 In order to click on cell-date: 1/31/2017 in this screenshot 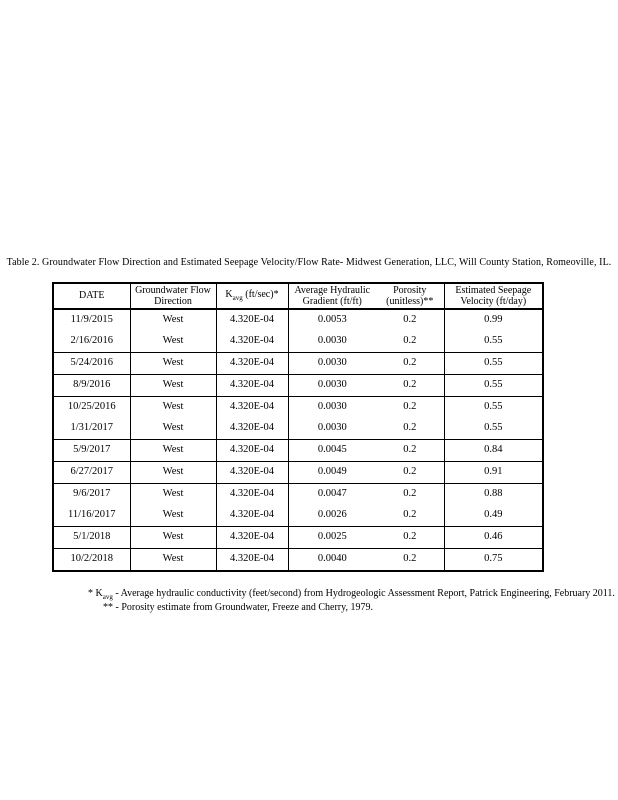, I will do `click(91, 429)`.